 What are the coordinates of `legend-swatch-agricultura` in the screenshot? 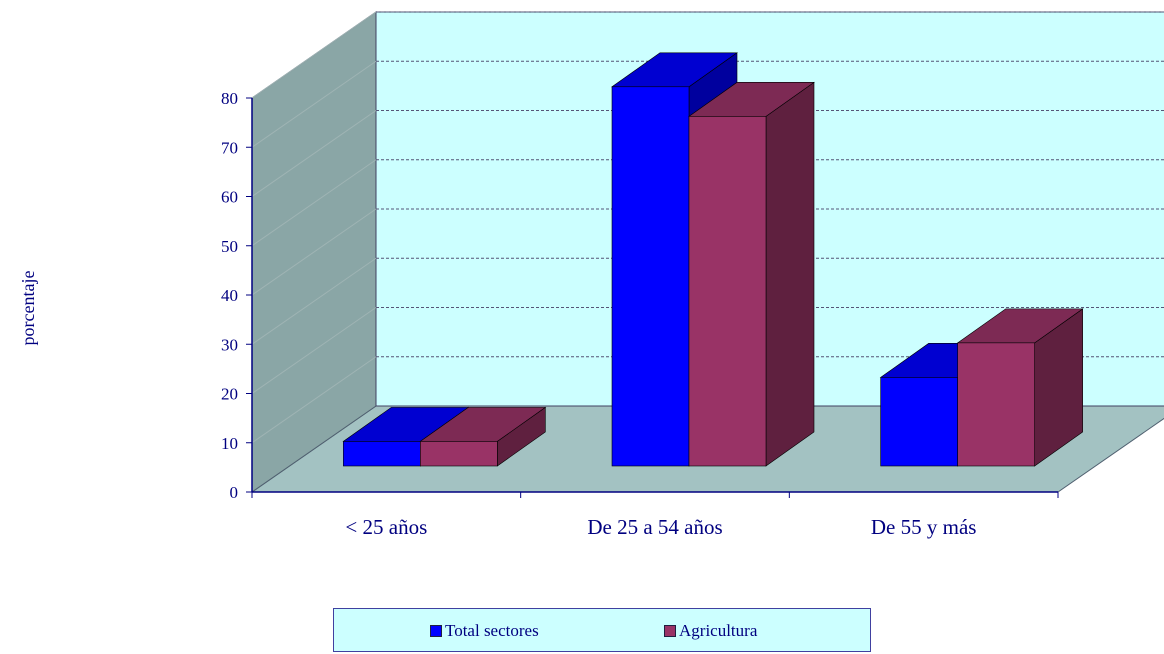 It's located at (670, 631).